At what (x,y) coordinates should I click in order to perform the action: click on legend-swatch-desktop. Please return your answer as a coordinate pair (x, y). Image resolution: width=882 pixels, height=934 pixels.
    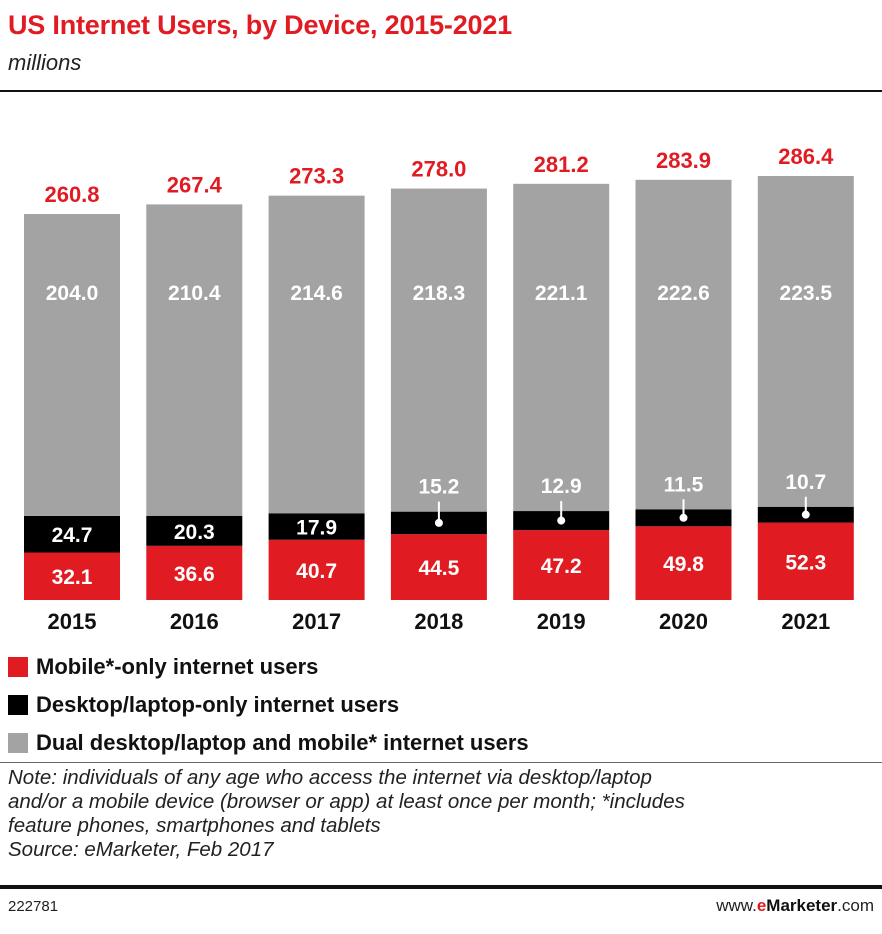
    Looking at the image, I should click on (18, 705).